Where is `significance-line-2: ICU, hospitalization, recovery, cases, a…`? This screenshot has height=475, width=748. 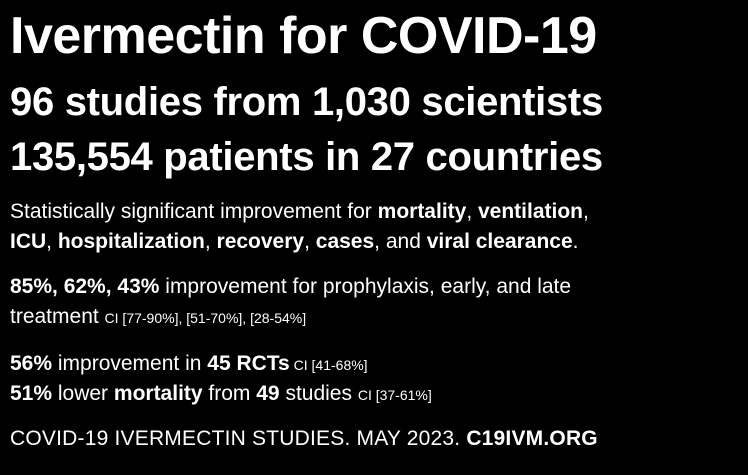 significance-line-2: ICU, hospitalization, recovery, cases, a… is located at coordinates (294, 241).